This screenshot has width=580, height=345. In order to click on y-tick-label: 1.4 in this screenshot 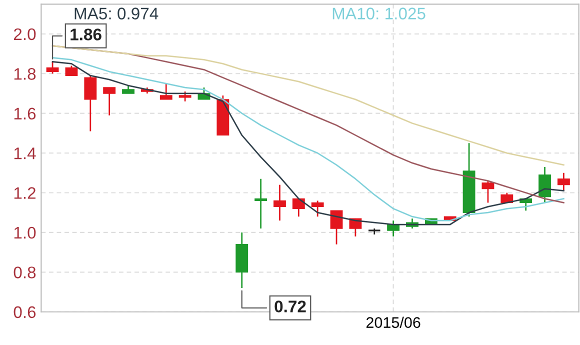, I will do `click(25, 154)`.